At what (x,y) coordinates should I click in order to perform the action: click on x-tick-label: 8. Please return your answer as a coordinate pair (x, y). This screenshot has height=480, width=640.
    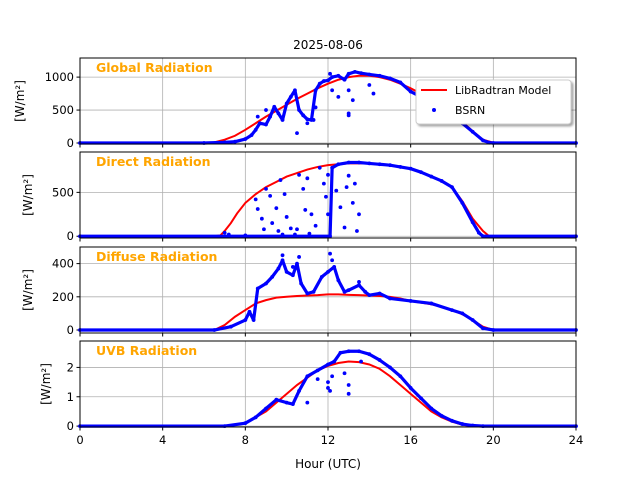
    Looking at the image, I should click on (245, 440).